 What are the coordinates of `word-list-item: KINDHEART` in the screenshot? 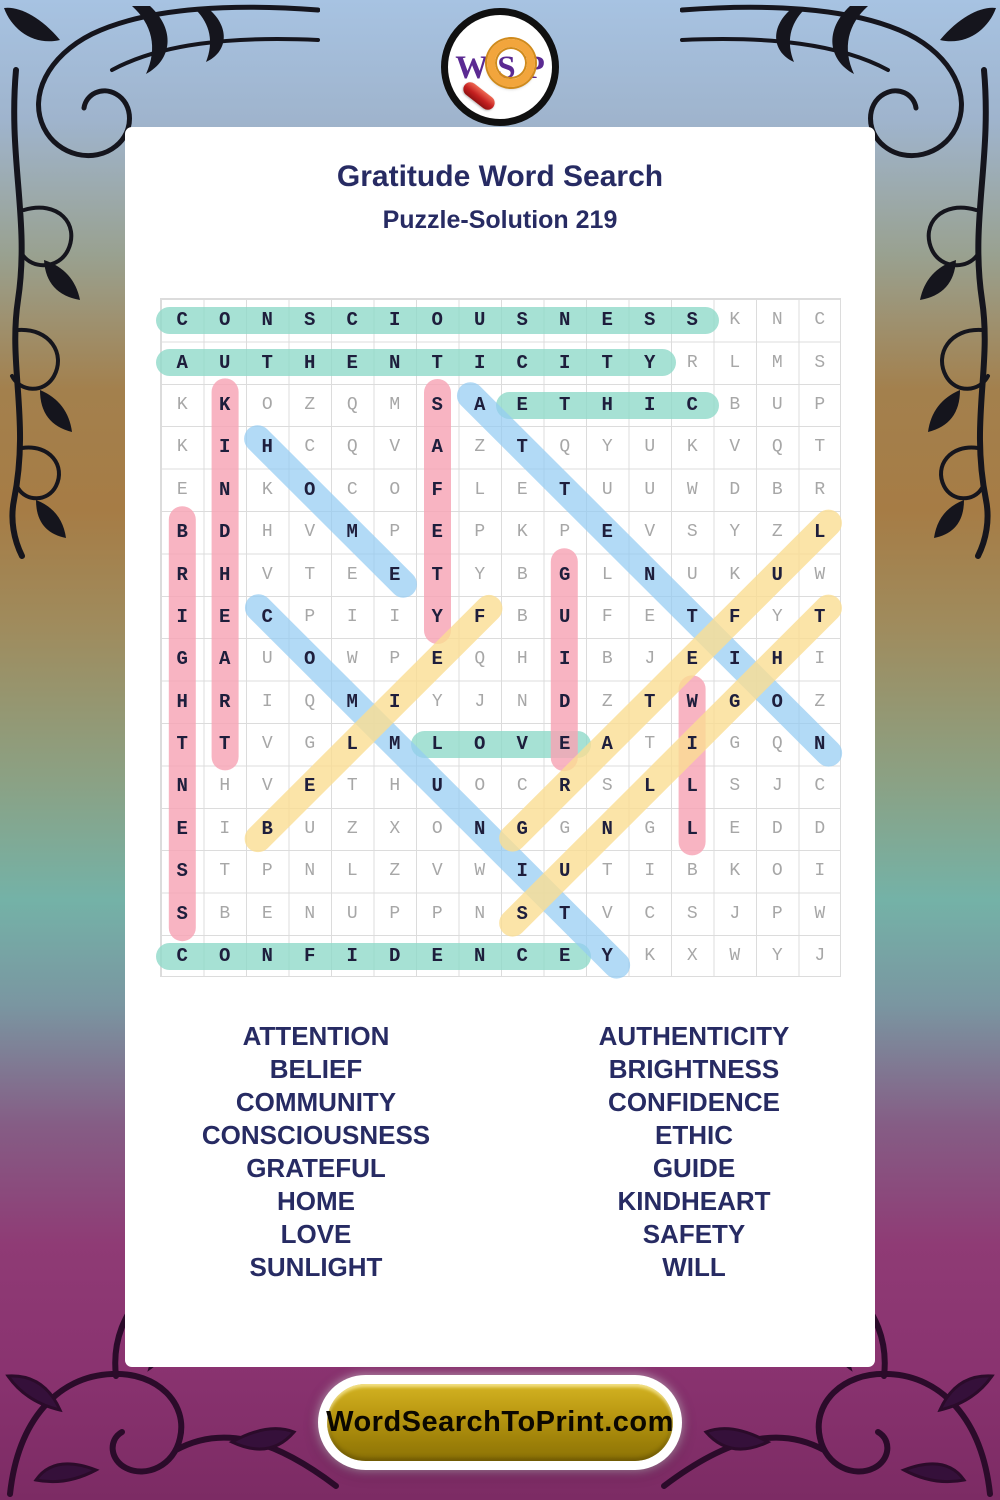 It's located at (694, 1201).